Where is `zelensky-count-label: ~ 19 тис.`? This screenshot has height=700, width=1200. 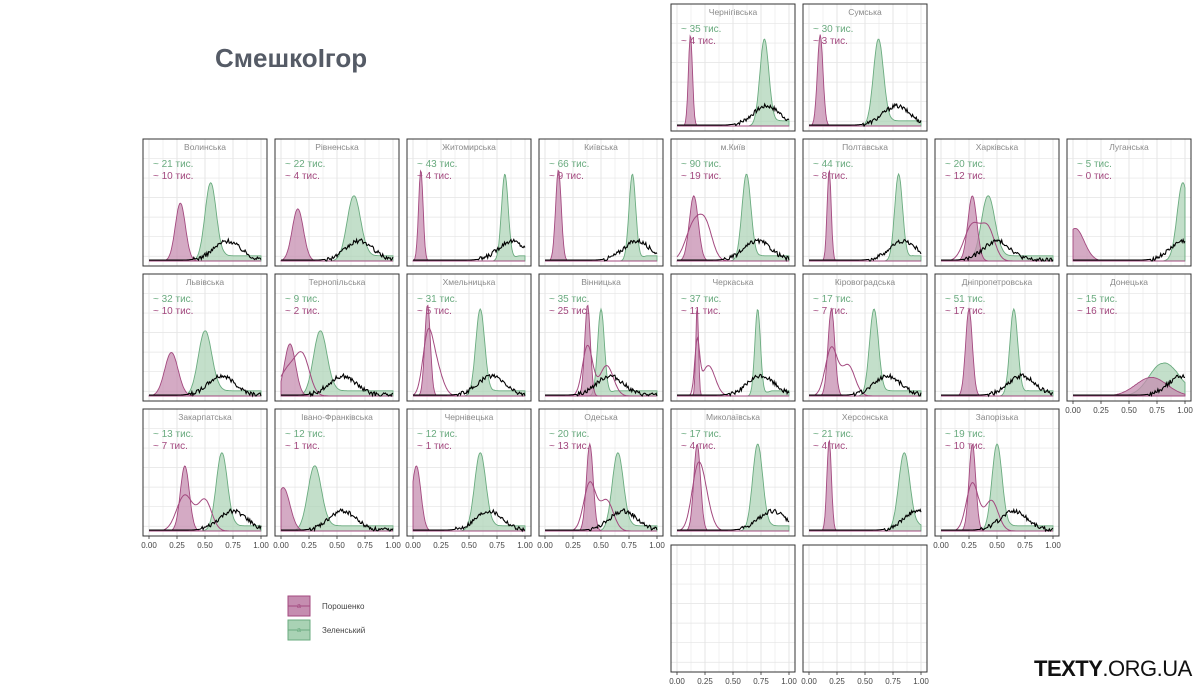 zelensky-count-label: ~ 19 тис. is located at coordinates (965, 434).